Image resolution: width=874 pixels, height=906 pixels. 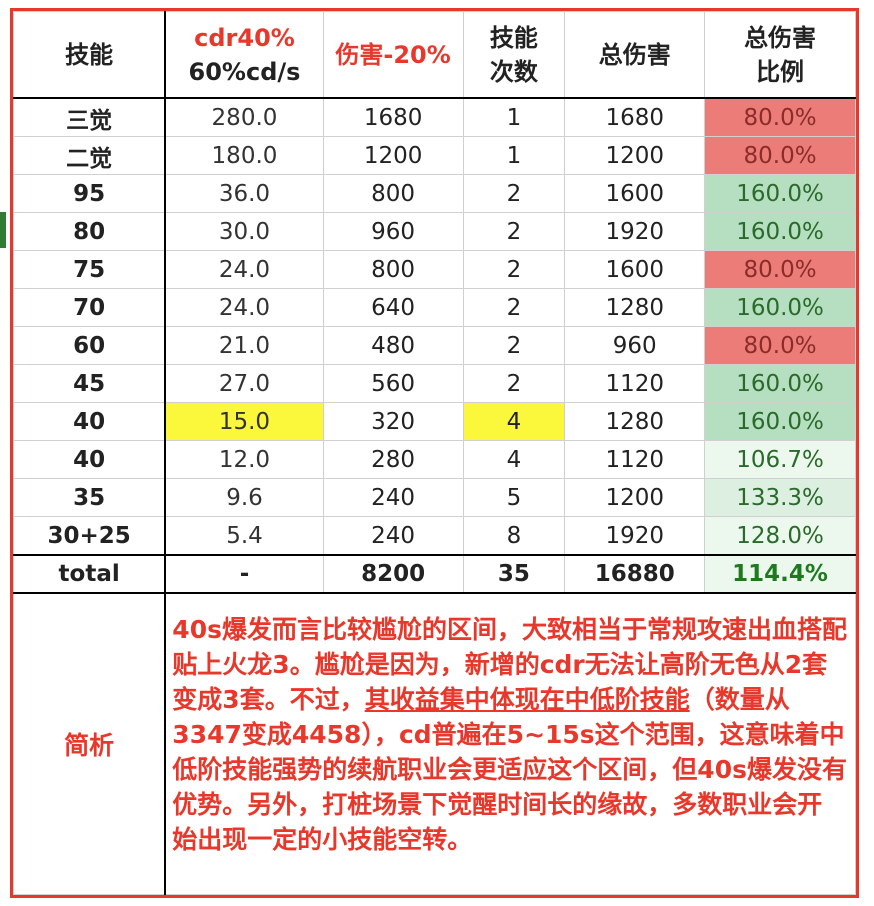 I want to click on total-label: total, so click(x=90, y=574).